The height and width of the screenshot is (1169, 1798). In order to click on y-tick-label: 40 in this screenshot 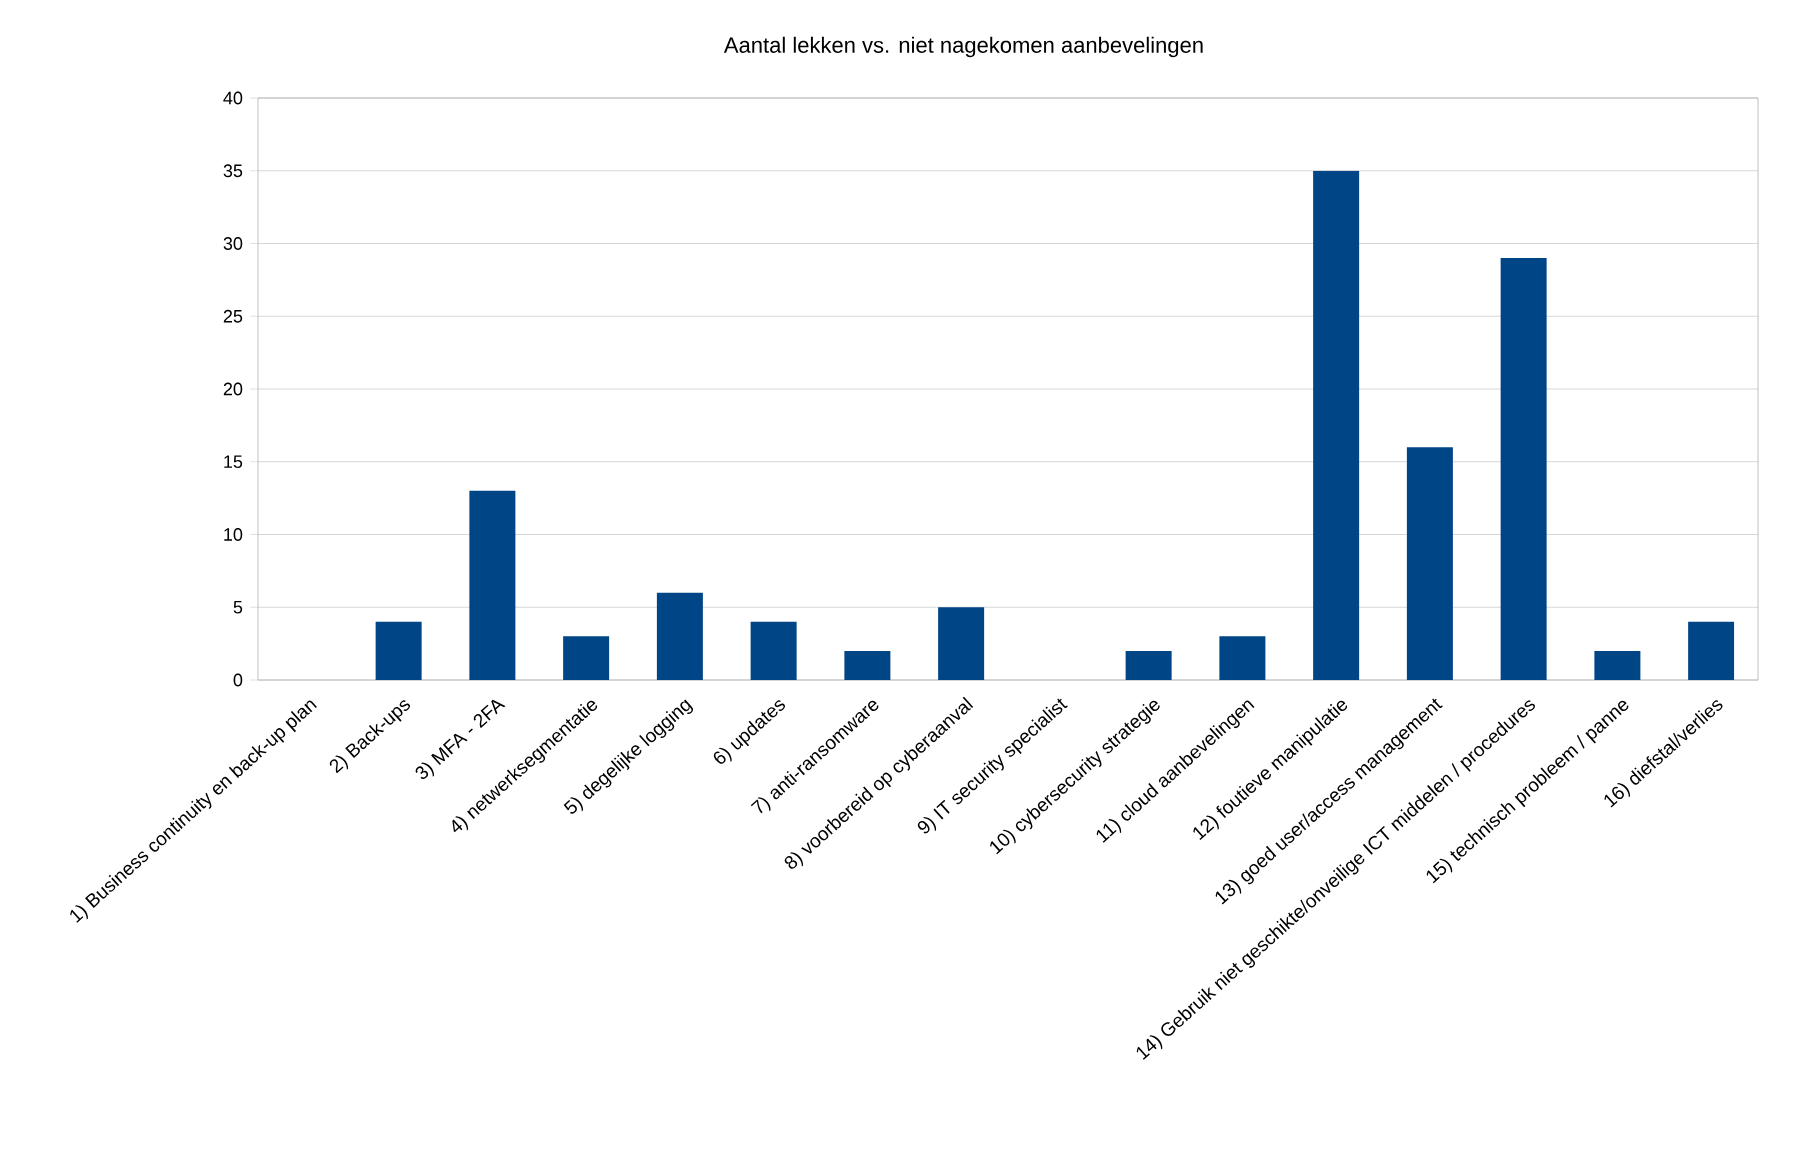, I will do `click(233, 98)`.